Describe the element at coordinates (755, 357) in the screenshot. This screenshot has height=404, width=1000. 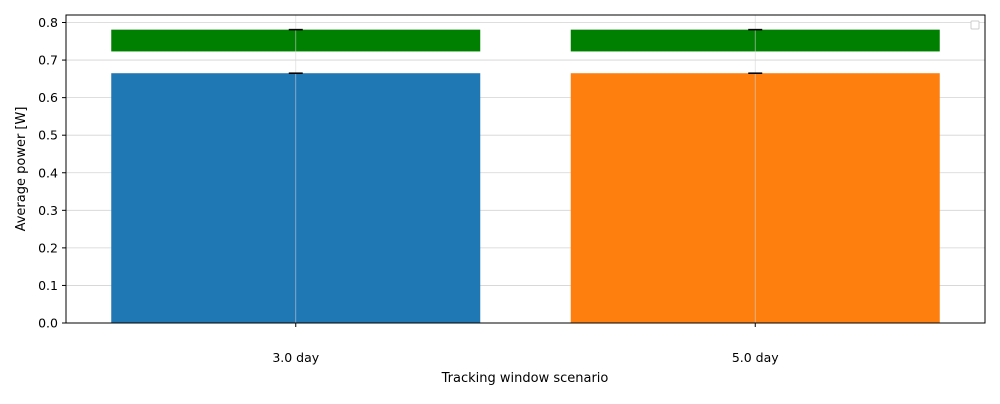
I see `x-tick-label: 5.0 day` at that location.